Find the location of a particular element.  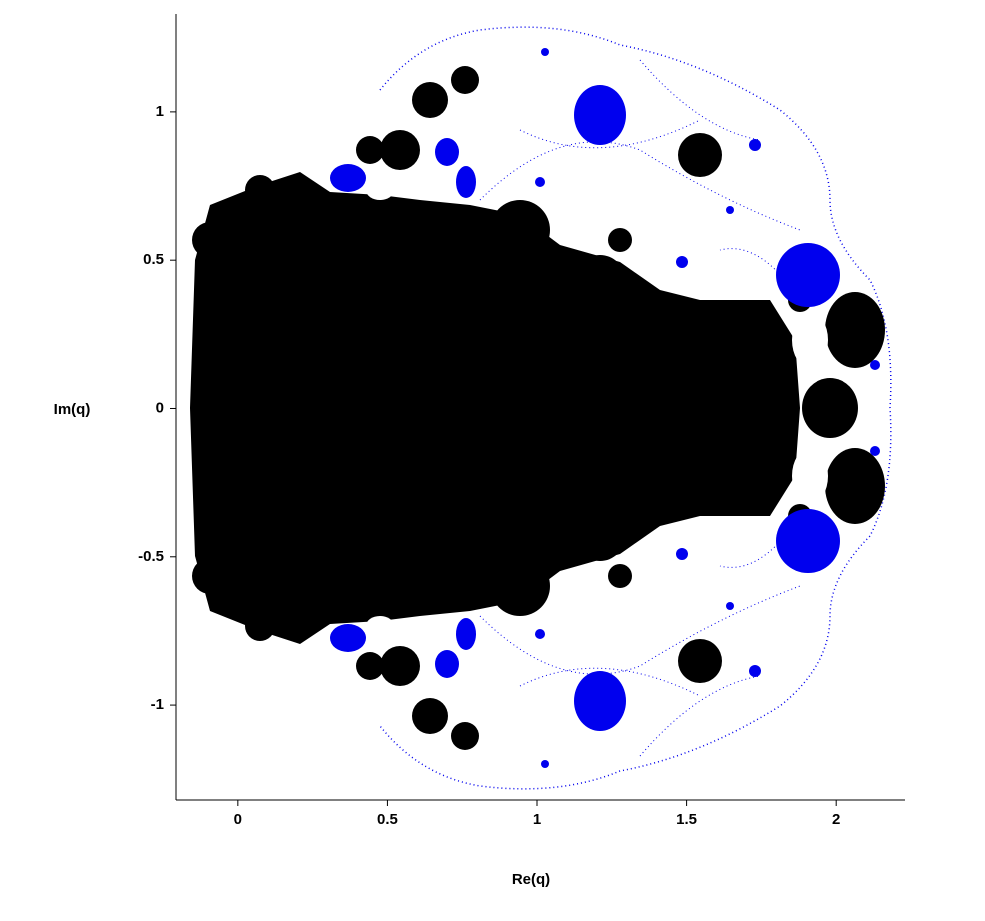

x-tick-label: 2 is located at coordinates (836, 819).